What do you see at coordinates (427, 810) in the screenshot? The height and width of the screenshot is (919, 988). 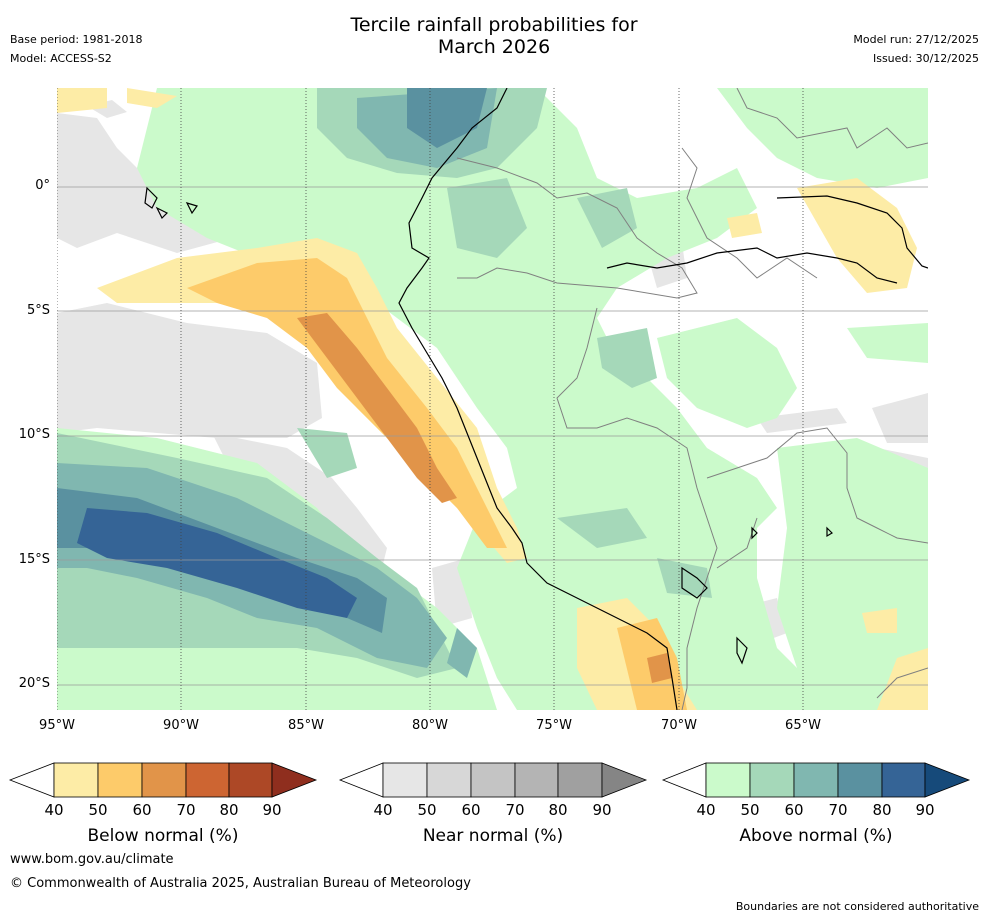 I see `cb-near-tick-50: 50` at bounding box center [427, 810].